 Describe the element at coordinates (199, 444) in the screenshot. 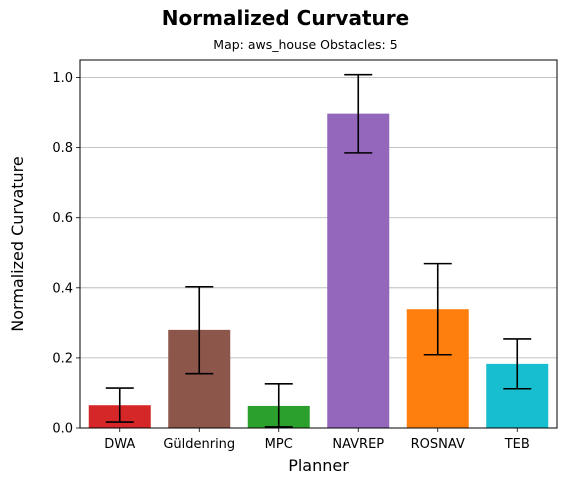

I see `x-tick-label: Güldenring` at that location.